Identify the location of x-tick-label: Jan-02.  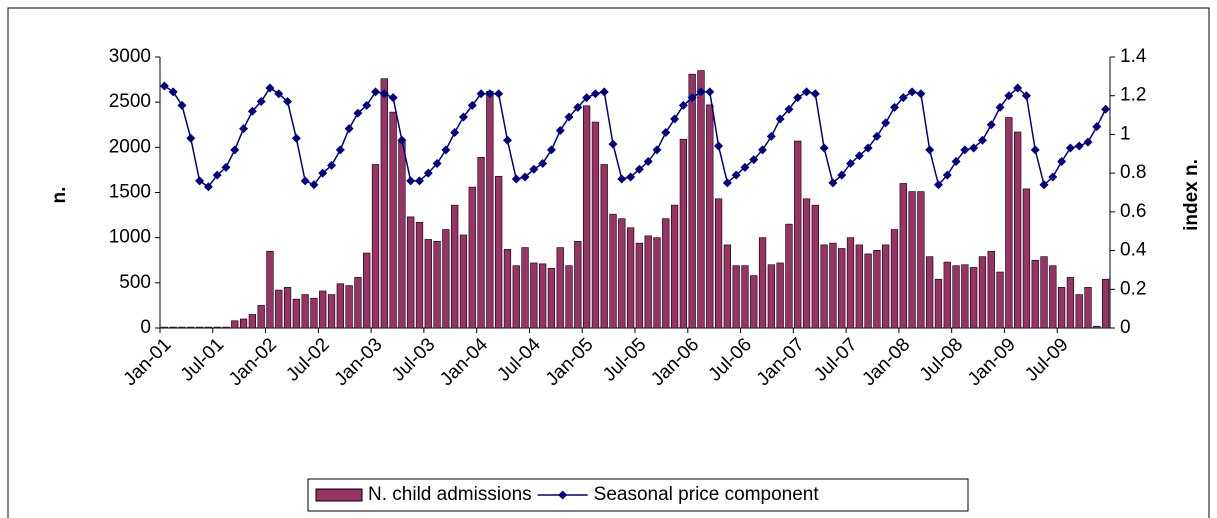
(253, 362).